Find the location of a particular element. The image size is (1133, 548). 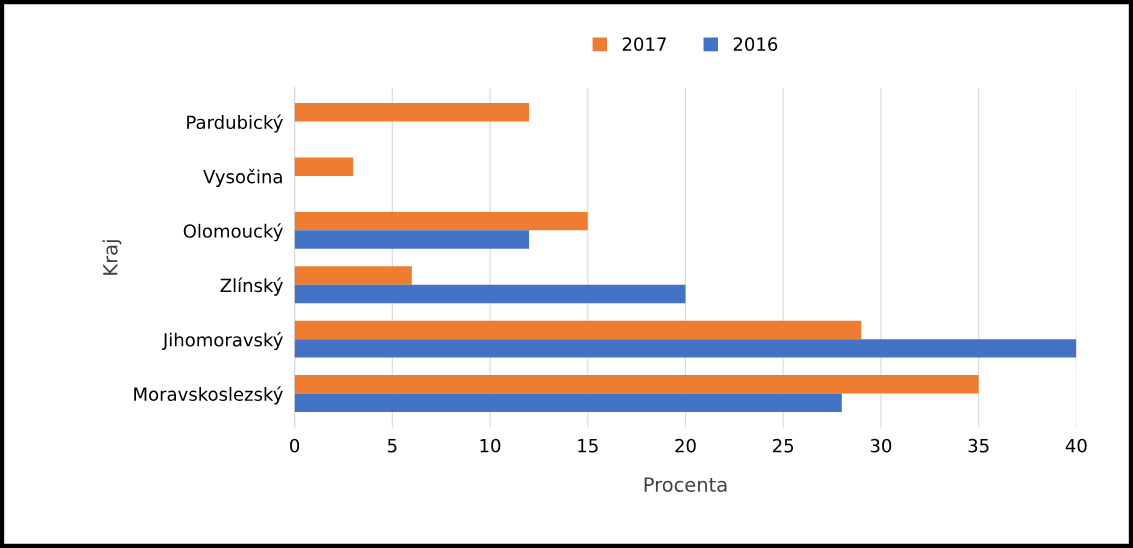

x-tick-label: 5 is located at coordinates (392, 446).